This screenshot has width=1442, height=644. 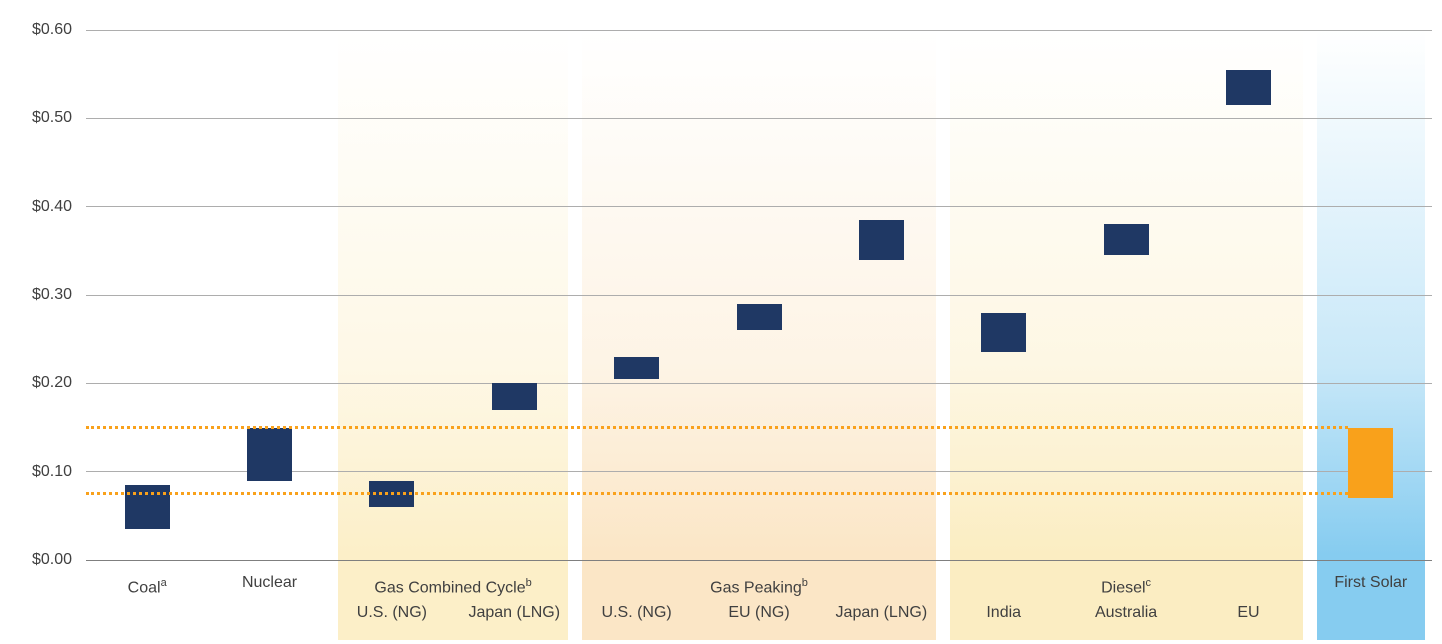 I want to click on group-label-text: Gas Peaking, so click(x=756, y=588).